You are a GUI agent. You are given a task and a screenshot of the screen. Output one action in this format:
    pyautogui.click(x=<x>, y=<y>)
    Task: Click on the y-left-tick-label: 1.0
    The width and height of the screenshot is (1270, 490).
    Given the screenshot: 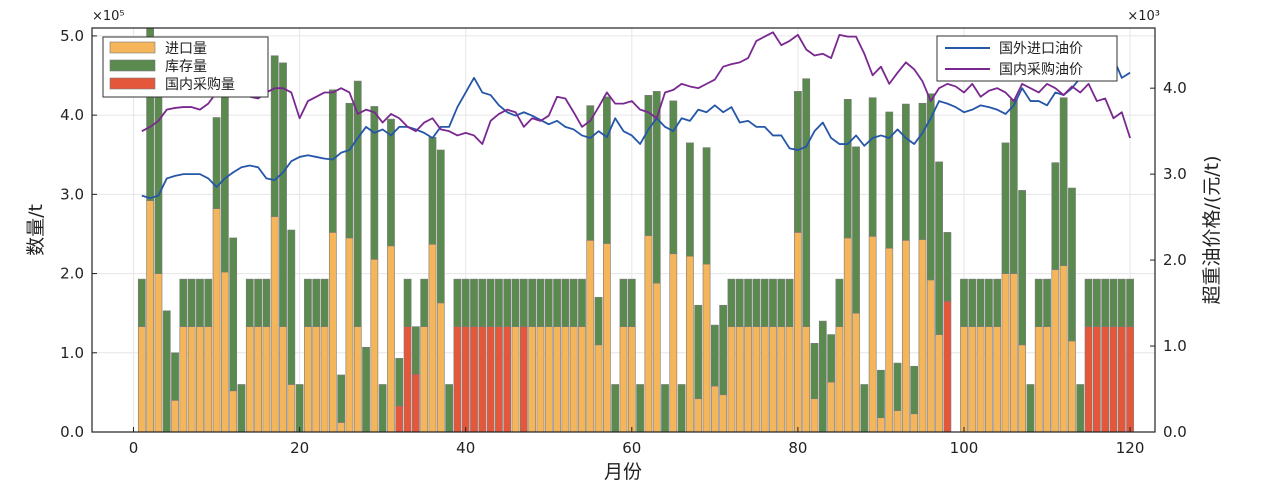 What is the action you would take?
    pyautogui.click(x=72, y=353)
    